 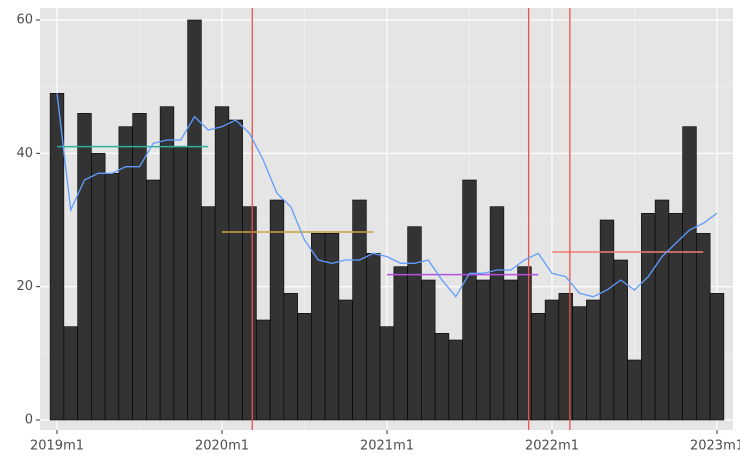 What do you see at coordinates (552, 446) in the screenshot?
I see `x-tick-label: 2022m1` at bounding box center [552, 446].